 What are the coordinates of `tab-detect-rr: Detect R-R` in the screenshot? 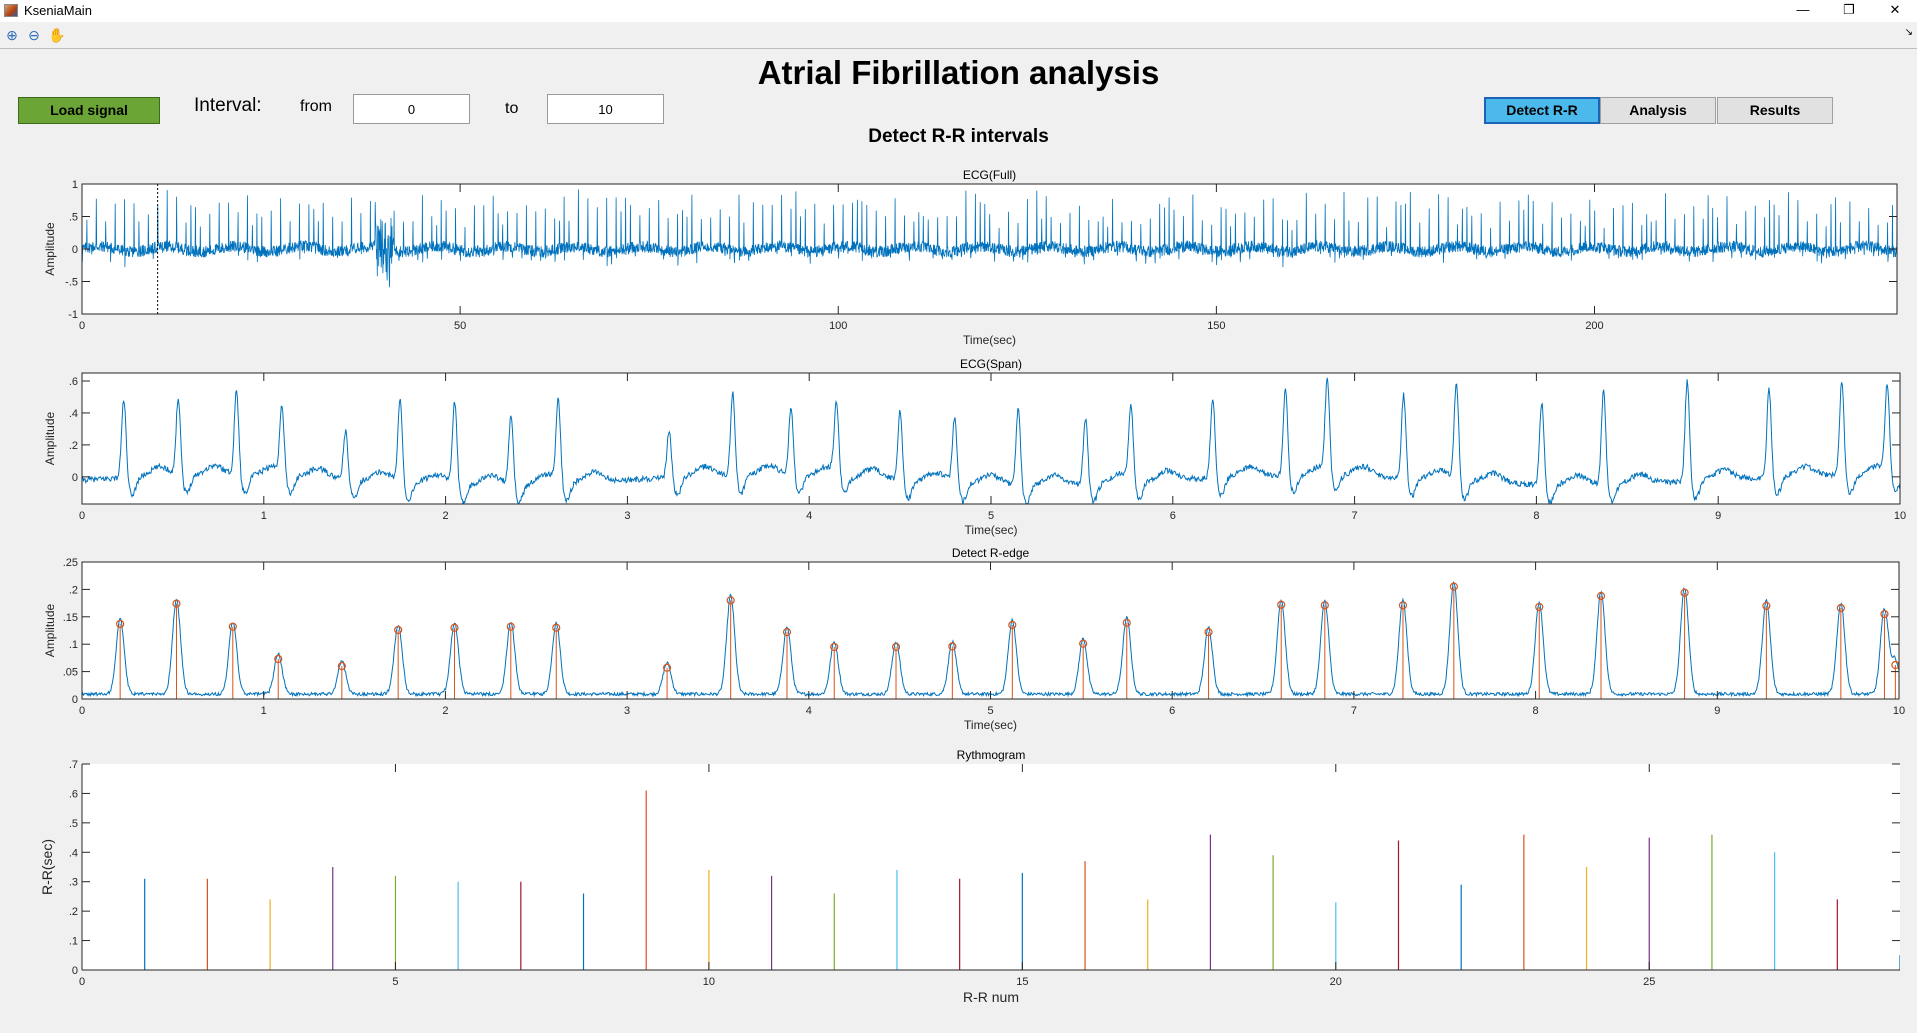 It's located at (1542, 110).